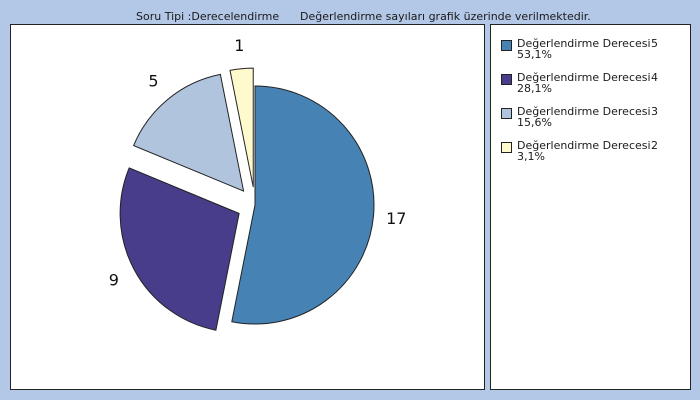  What do you see at coordinates (593, 154) in the screenshot?
I see `legend-item-2: Değerlendirme Derecesi 2 3,1%` at bounding box center [593, 154].